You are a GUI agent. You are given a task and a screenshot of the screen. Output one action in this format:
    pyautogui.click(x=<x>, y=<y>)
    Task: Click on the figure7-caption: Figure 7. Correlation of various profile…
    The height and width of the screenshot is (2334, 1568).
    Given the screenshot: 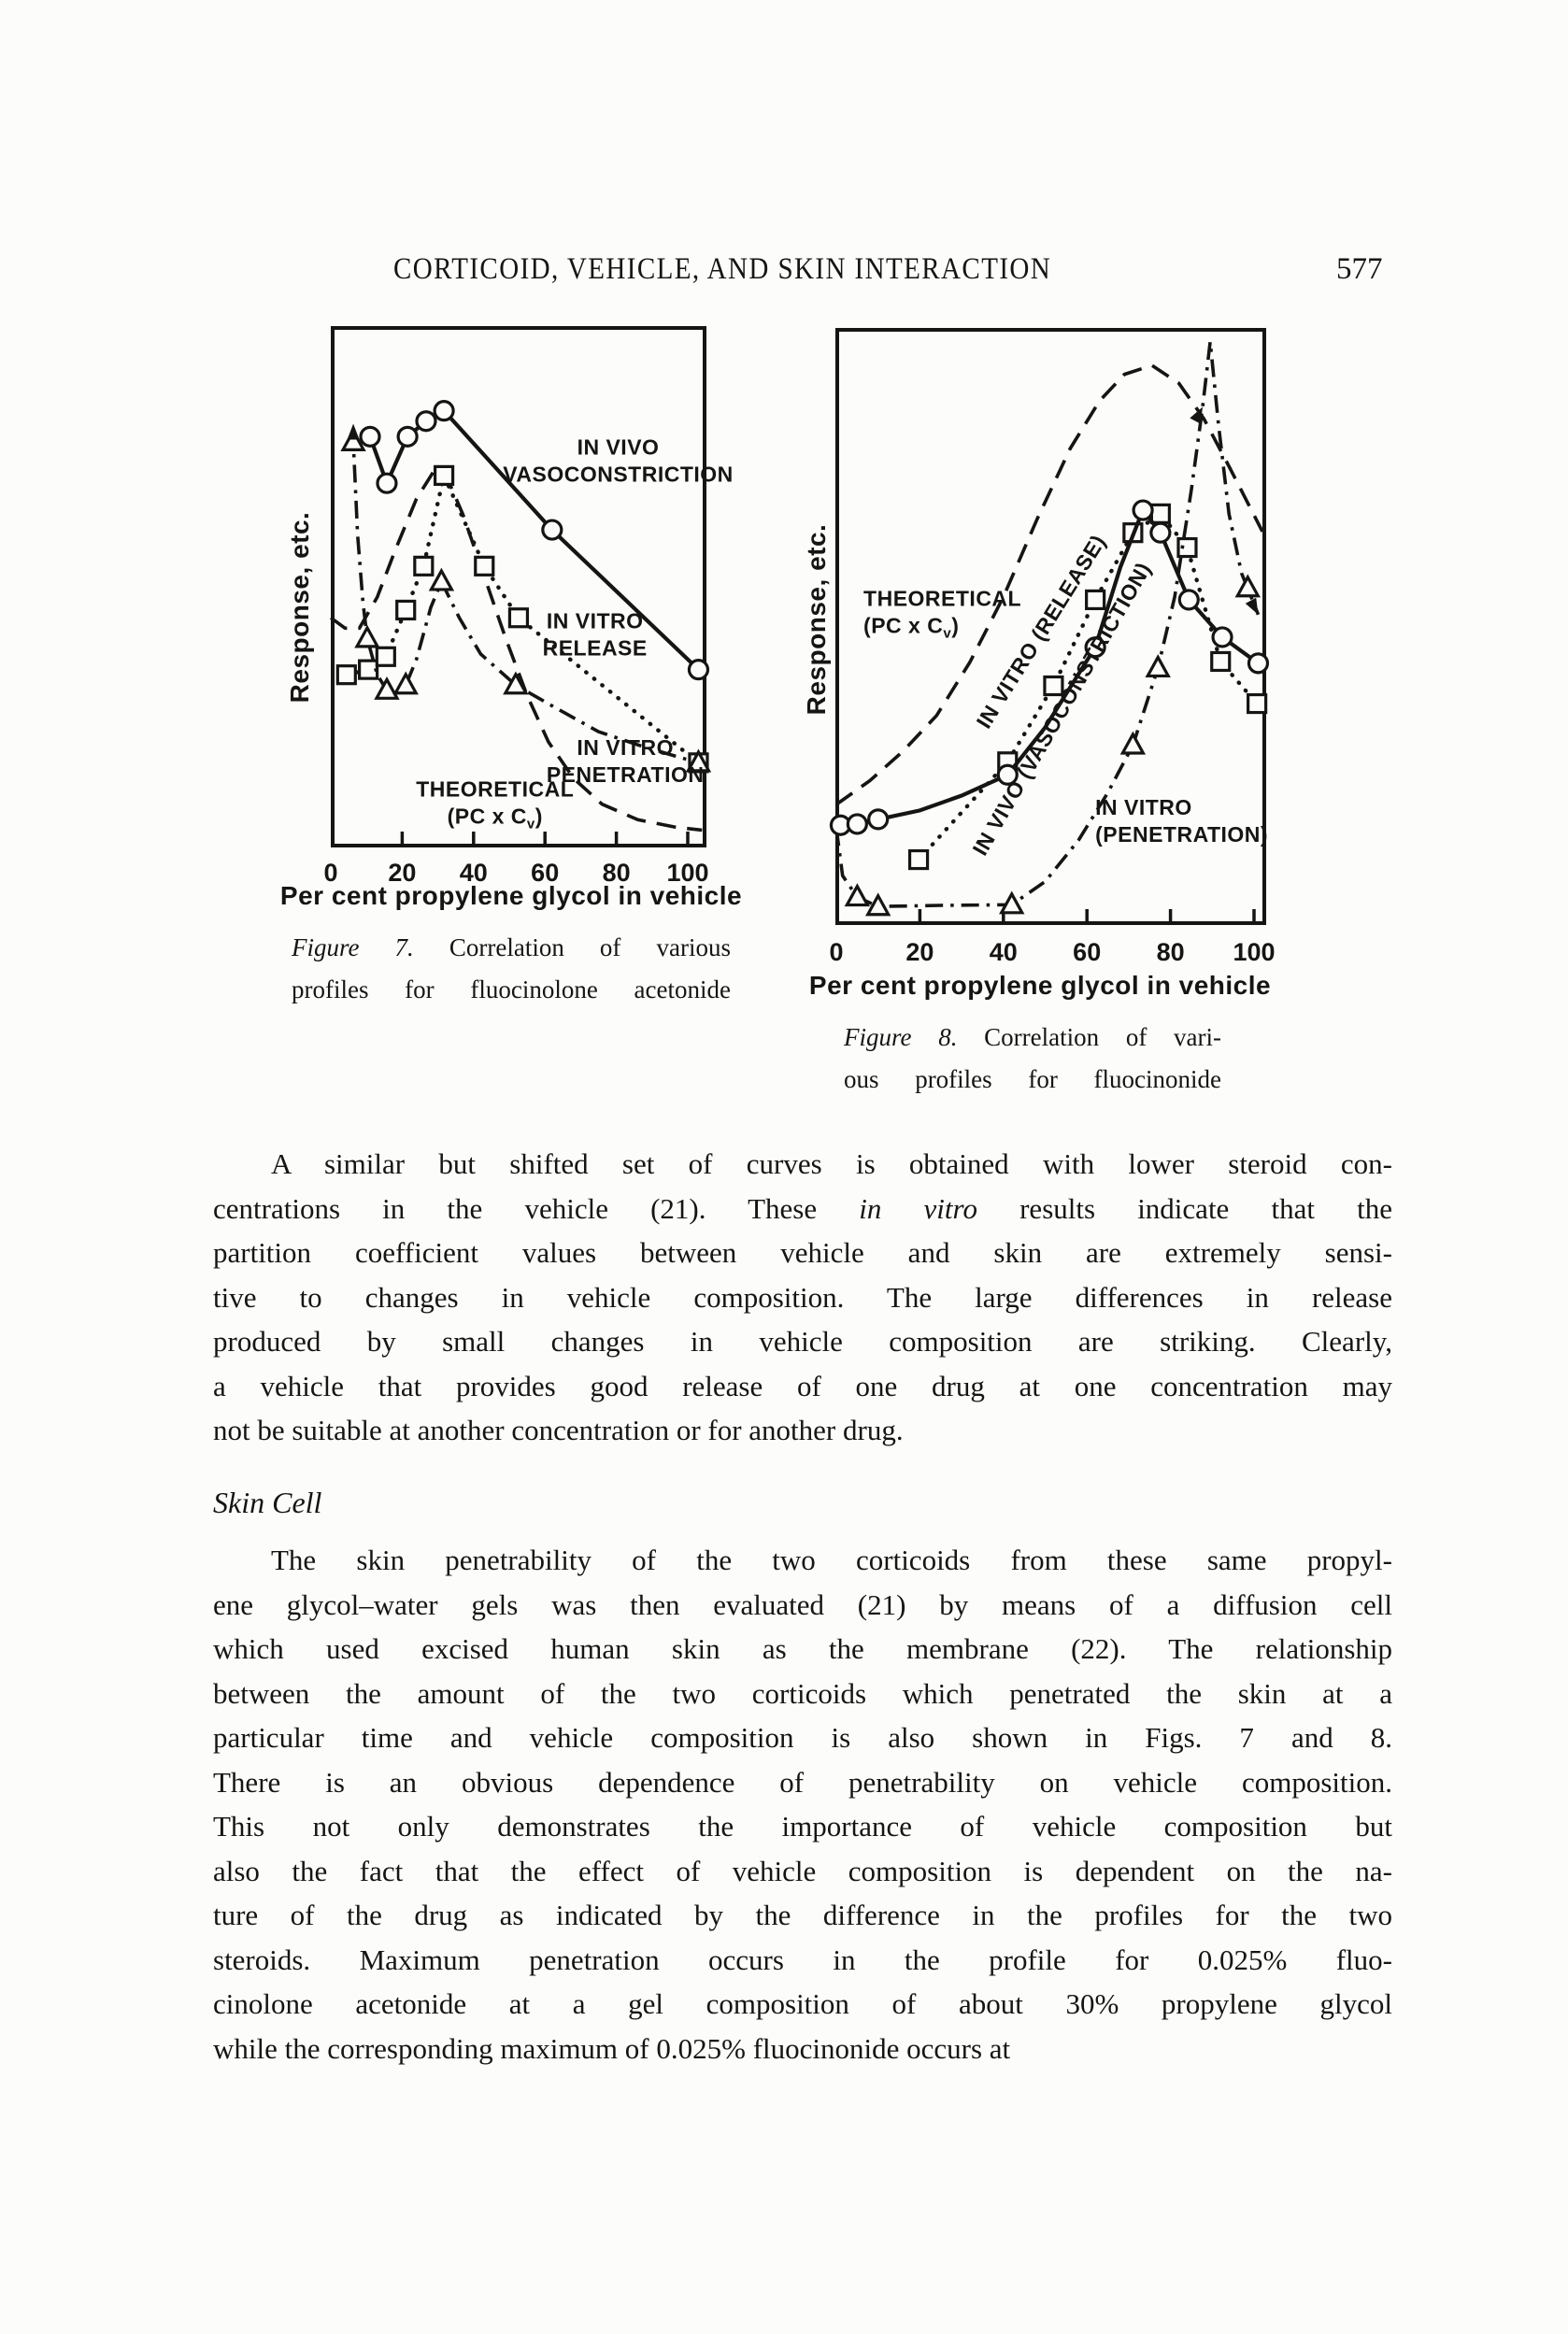 What is the action you would take?
    pyautogui.click(x=511, y=969)
    